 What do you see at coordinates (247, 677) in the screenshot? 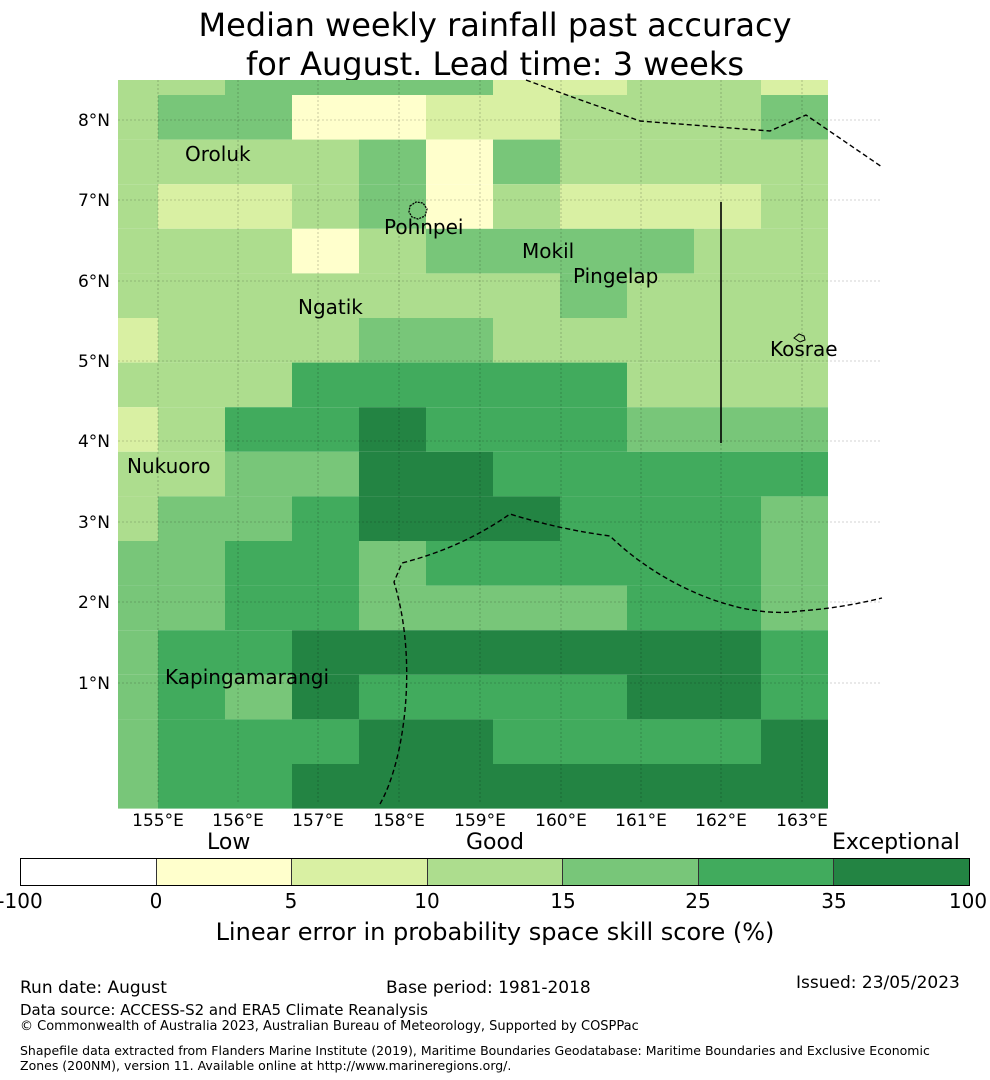
I see `place-label: Kapingamarangi` at bounding box center [247, 677].